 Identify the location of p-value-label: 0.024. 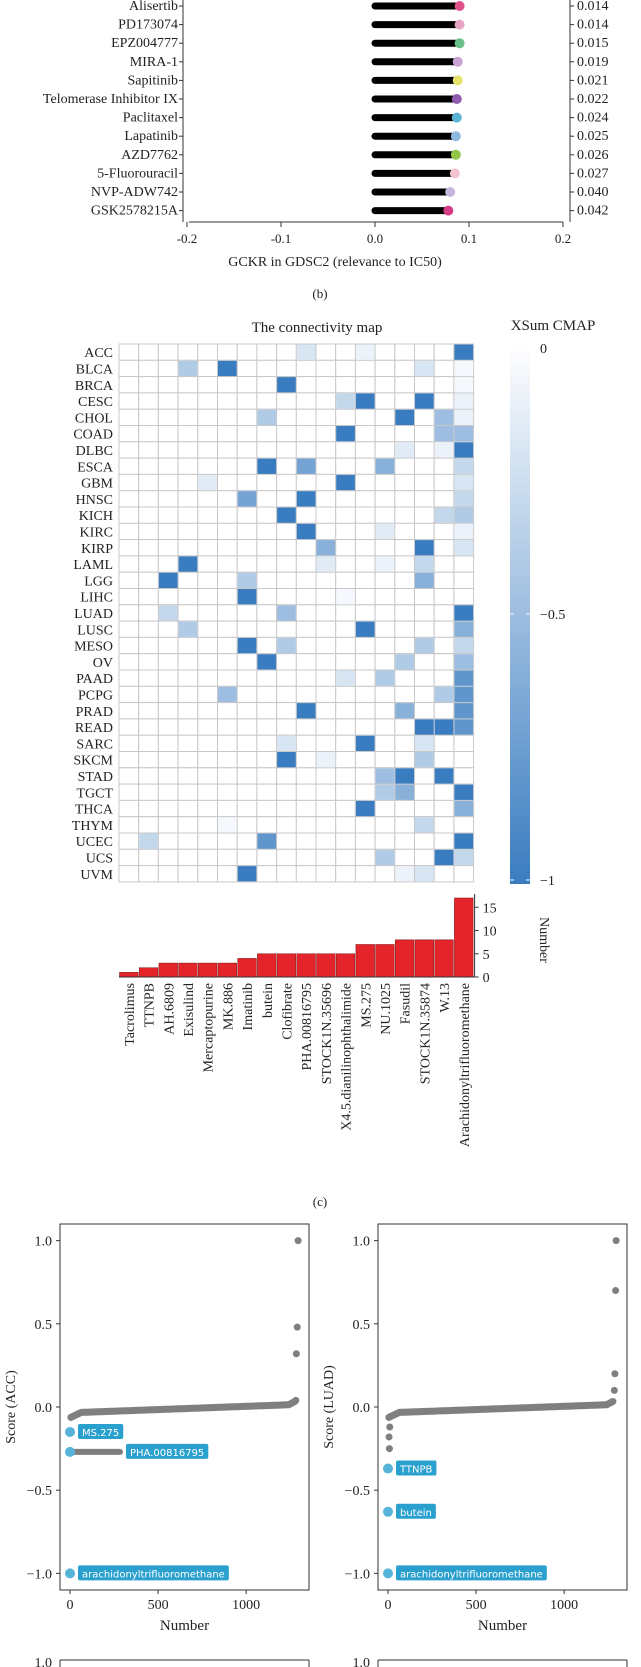
(593, 118).